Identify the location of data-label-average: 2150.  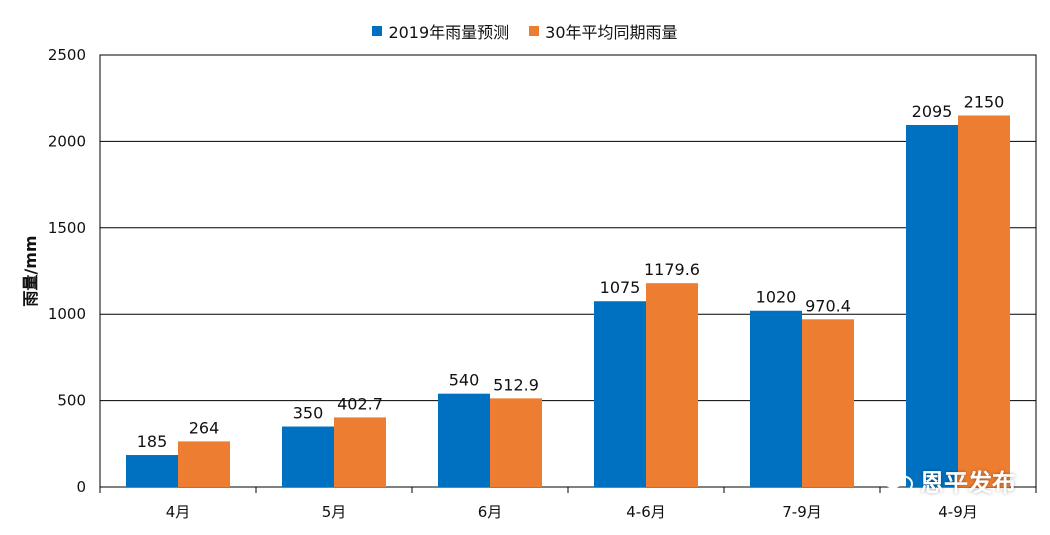
(984, 101).